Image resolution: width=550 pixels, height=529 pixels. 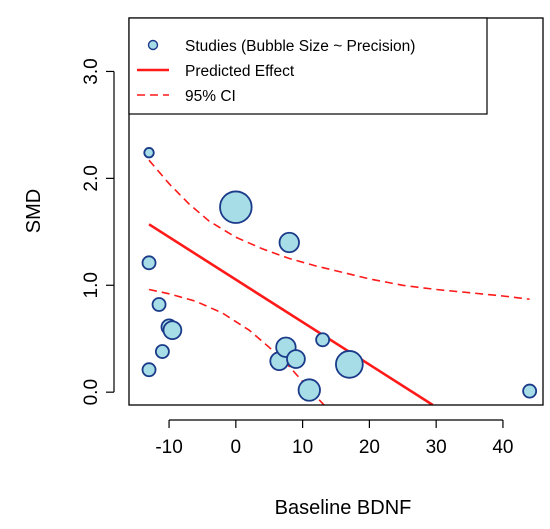 What do you see at coordinates (302, 447) in the screenshot?
I see `x-tick-label-2: 10` at bounding box center [302, 447].